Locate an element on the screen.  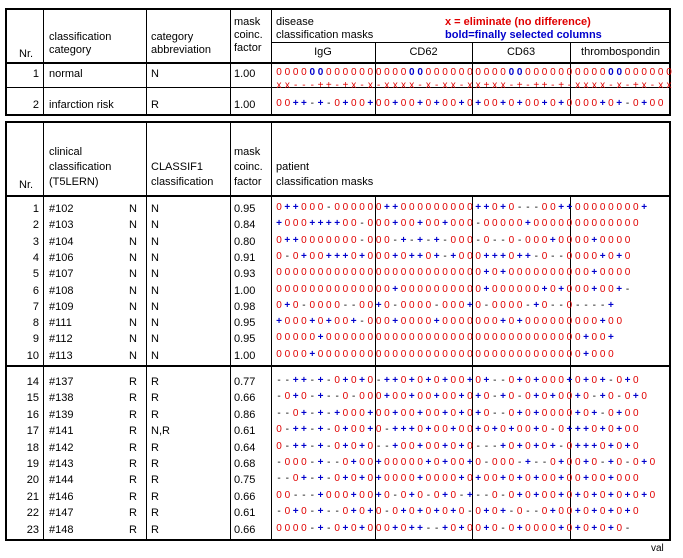
col-header-clinical-1: clinical is located at coordinates (66, 152).